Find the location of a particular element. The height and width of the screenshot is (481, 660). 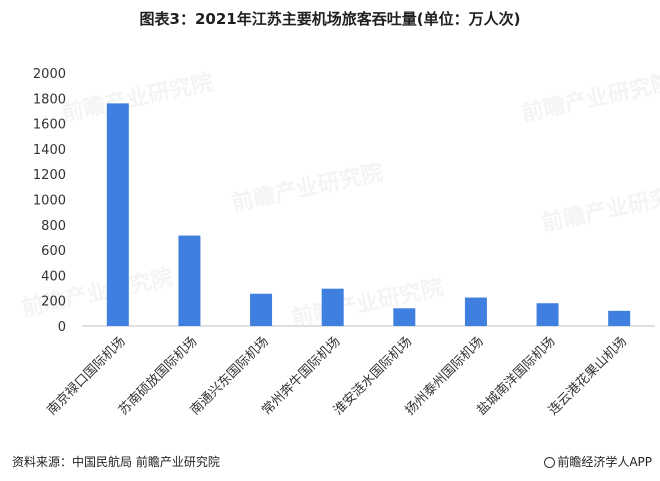

y-axis: 0 200 400 600 800 1000 1200 1400 1600 1800 2000 is located at coordinates (49, 201).